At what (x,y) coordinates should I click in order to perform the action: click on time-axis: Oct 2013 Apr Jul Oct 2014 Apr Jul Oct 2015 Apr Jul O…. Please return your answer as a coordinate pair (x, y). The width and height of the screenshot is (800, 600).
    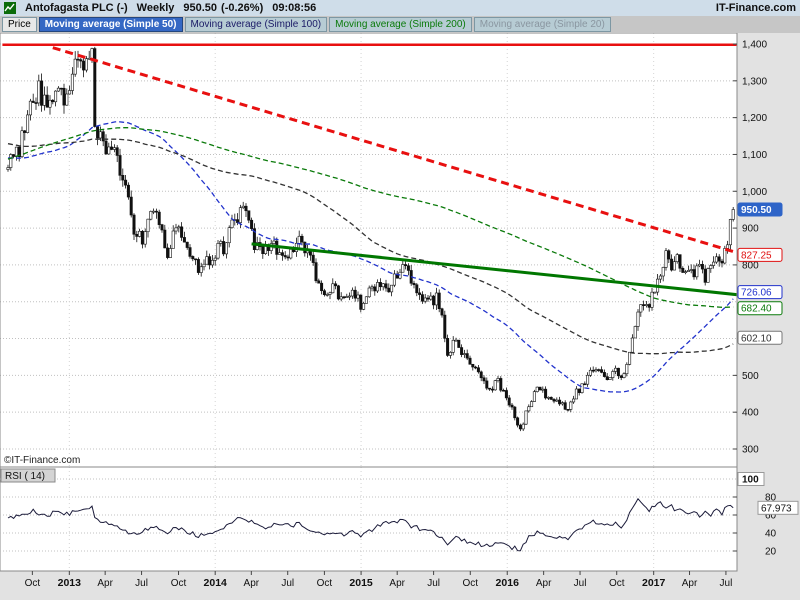
    Looking at the image, I should click on (379, 580).